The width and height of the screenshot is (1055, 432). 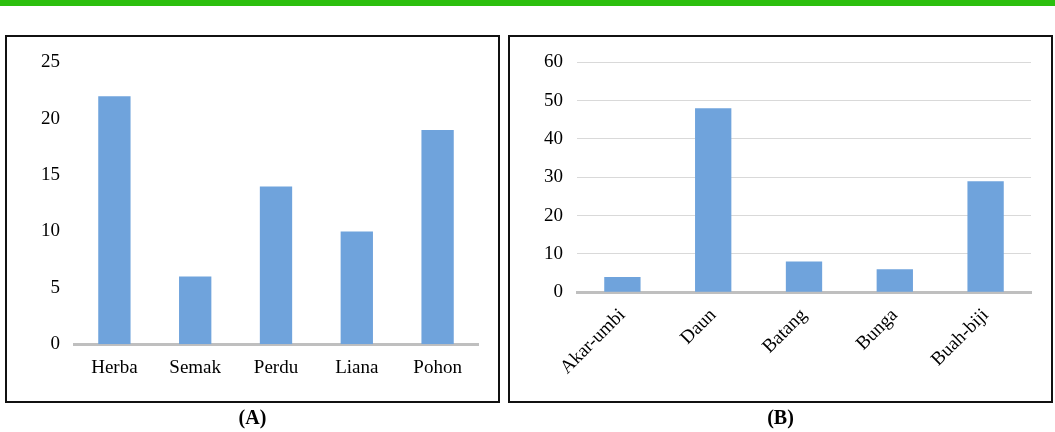 I want to click on text: (B), so click(x=780, y=417).